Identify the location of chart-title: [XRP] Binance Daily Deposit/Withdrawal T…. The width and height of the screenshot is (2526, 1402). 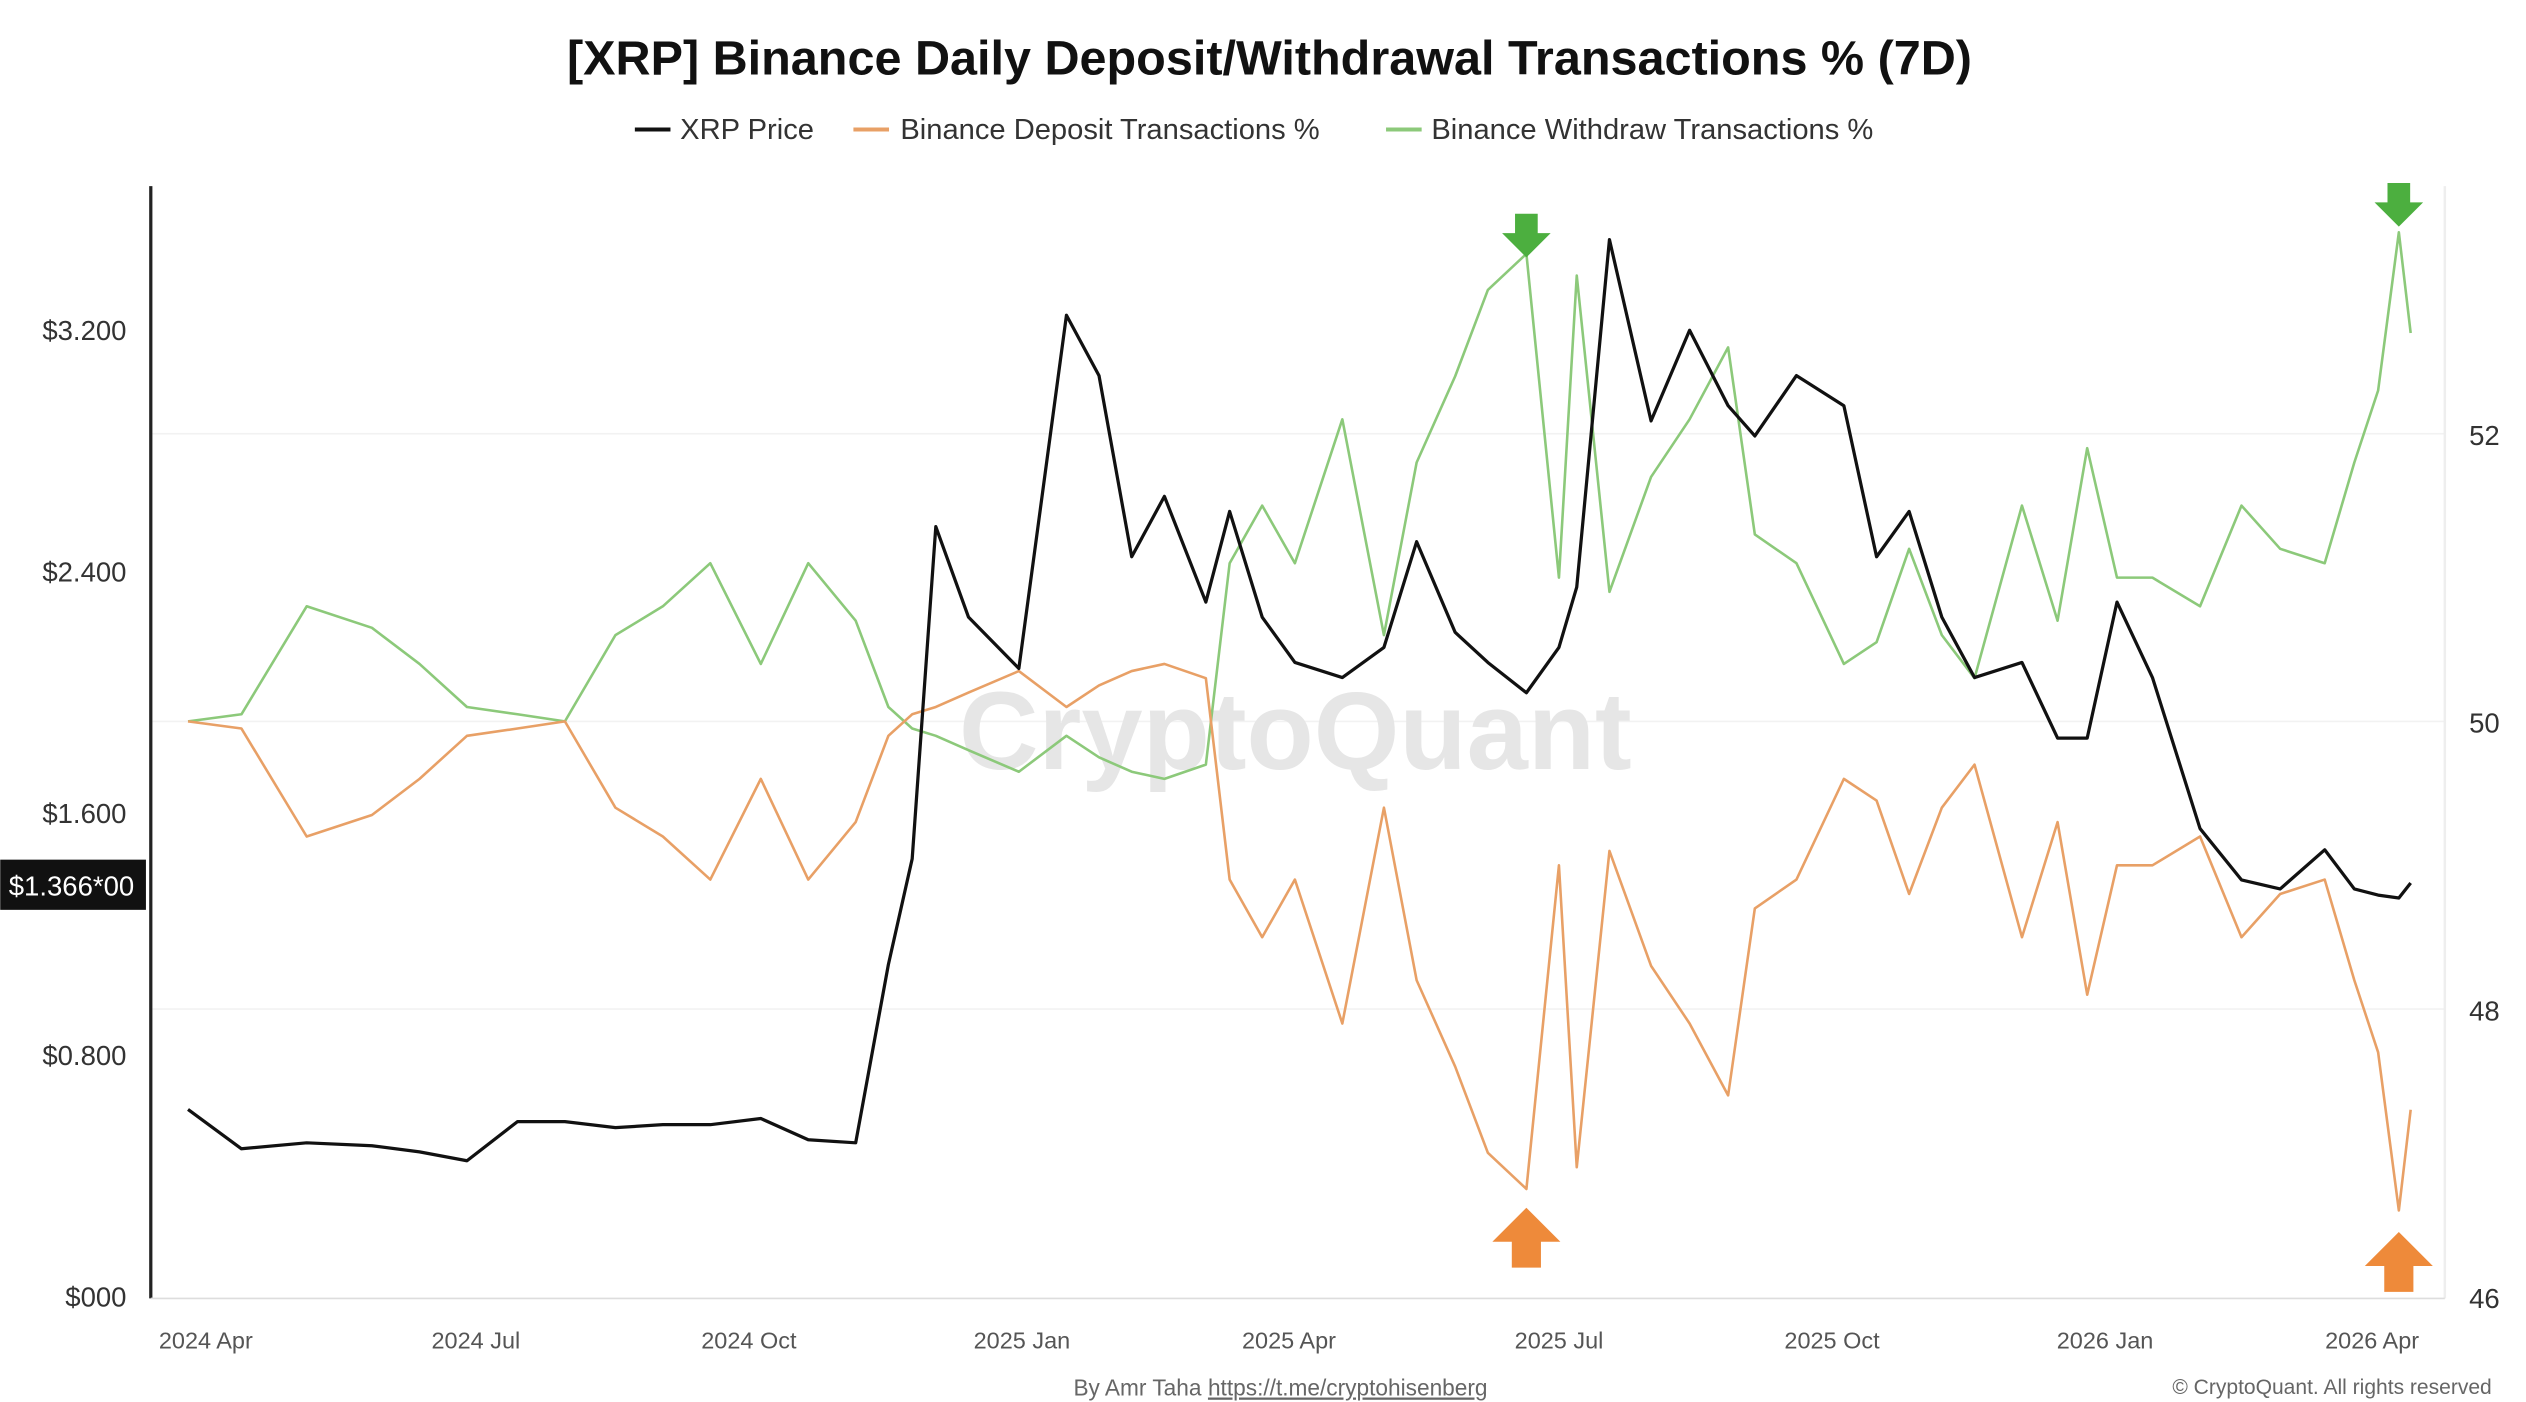
(1269, 58).